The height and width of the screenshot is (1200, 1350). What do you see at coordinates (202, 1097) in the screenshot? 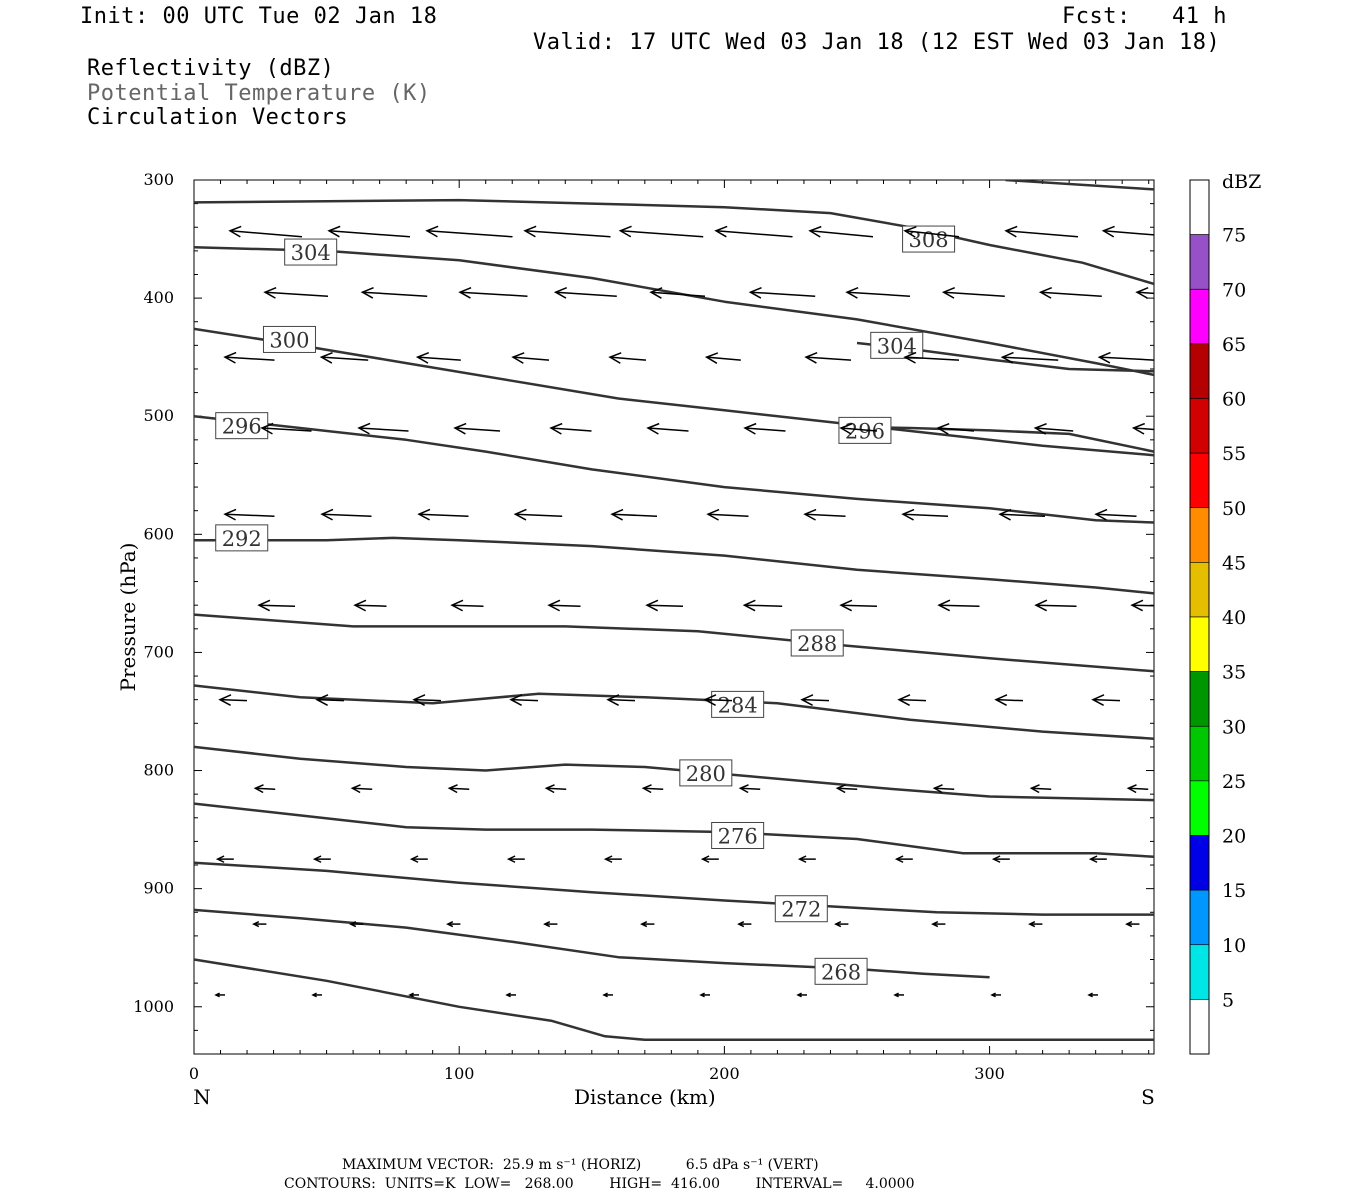
I see `north-label: N` at bounding box center [202, 1097].